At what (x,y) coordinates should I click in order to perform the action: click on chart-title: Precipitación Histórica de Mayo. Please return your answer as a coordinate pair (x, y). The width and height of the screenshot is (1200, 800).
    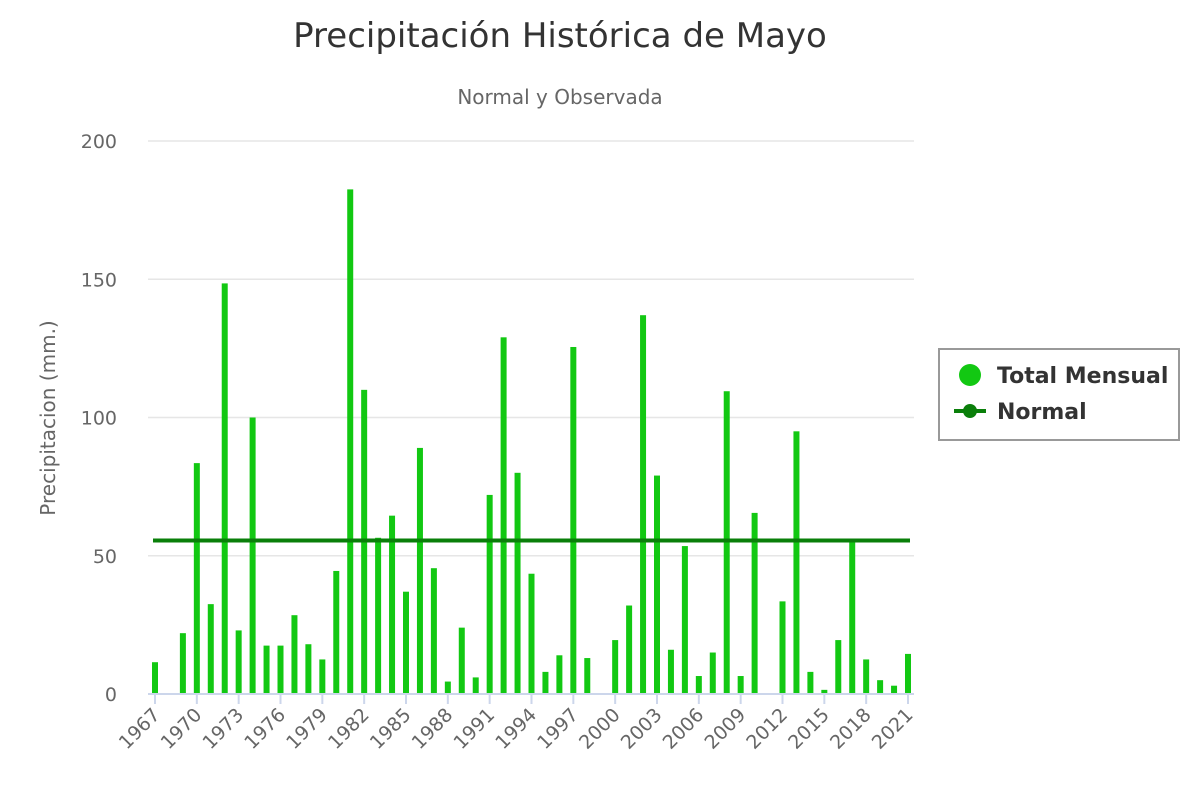
    Looking at the image, I should click on (560, 36).